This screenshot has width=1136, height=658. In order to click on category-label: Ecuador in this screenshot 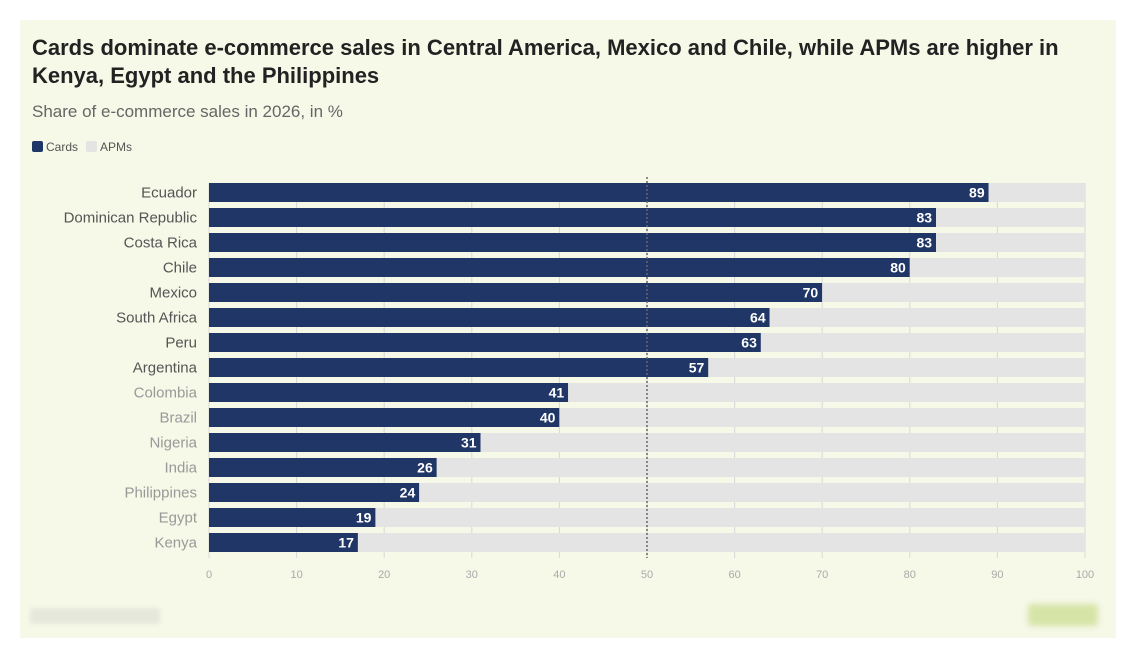, I will do `click(169, 193)`.